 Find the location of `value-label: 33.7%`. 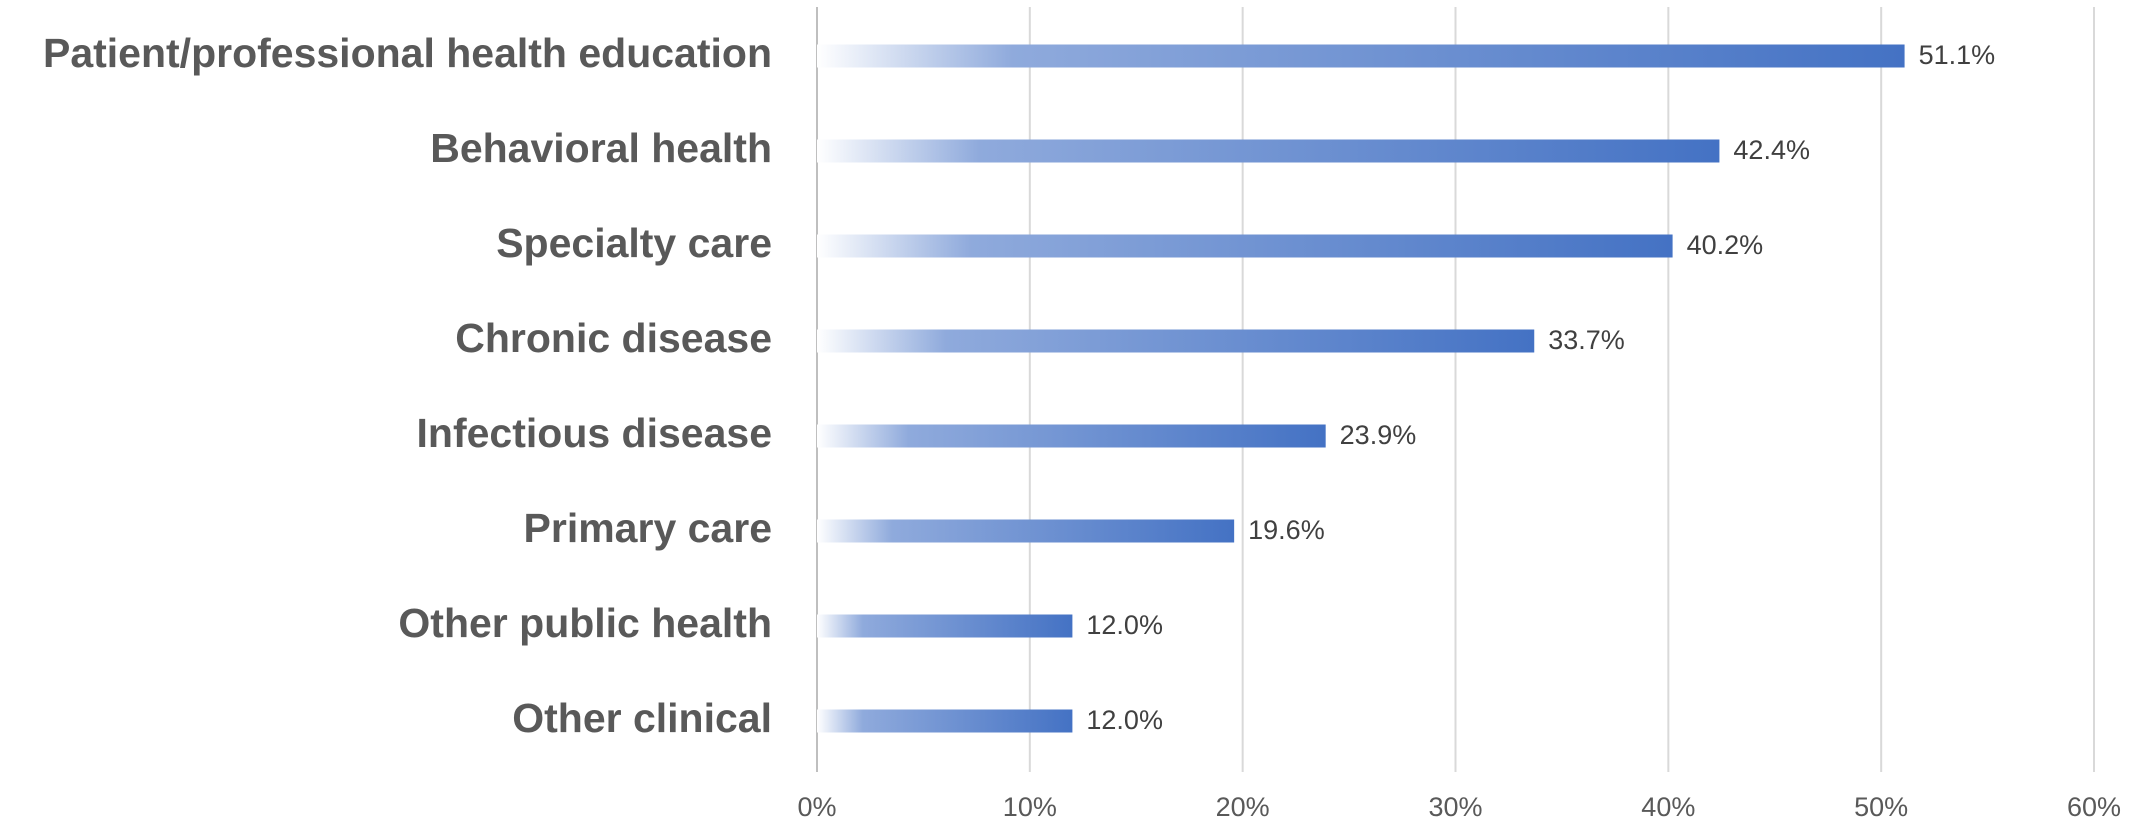

value-label: 33.7% is located at coordinates (1586, 340).